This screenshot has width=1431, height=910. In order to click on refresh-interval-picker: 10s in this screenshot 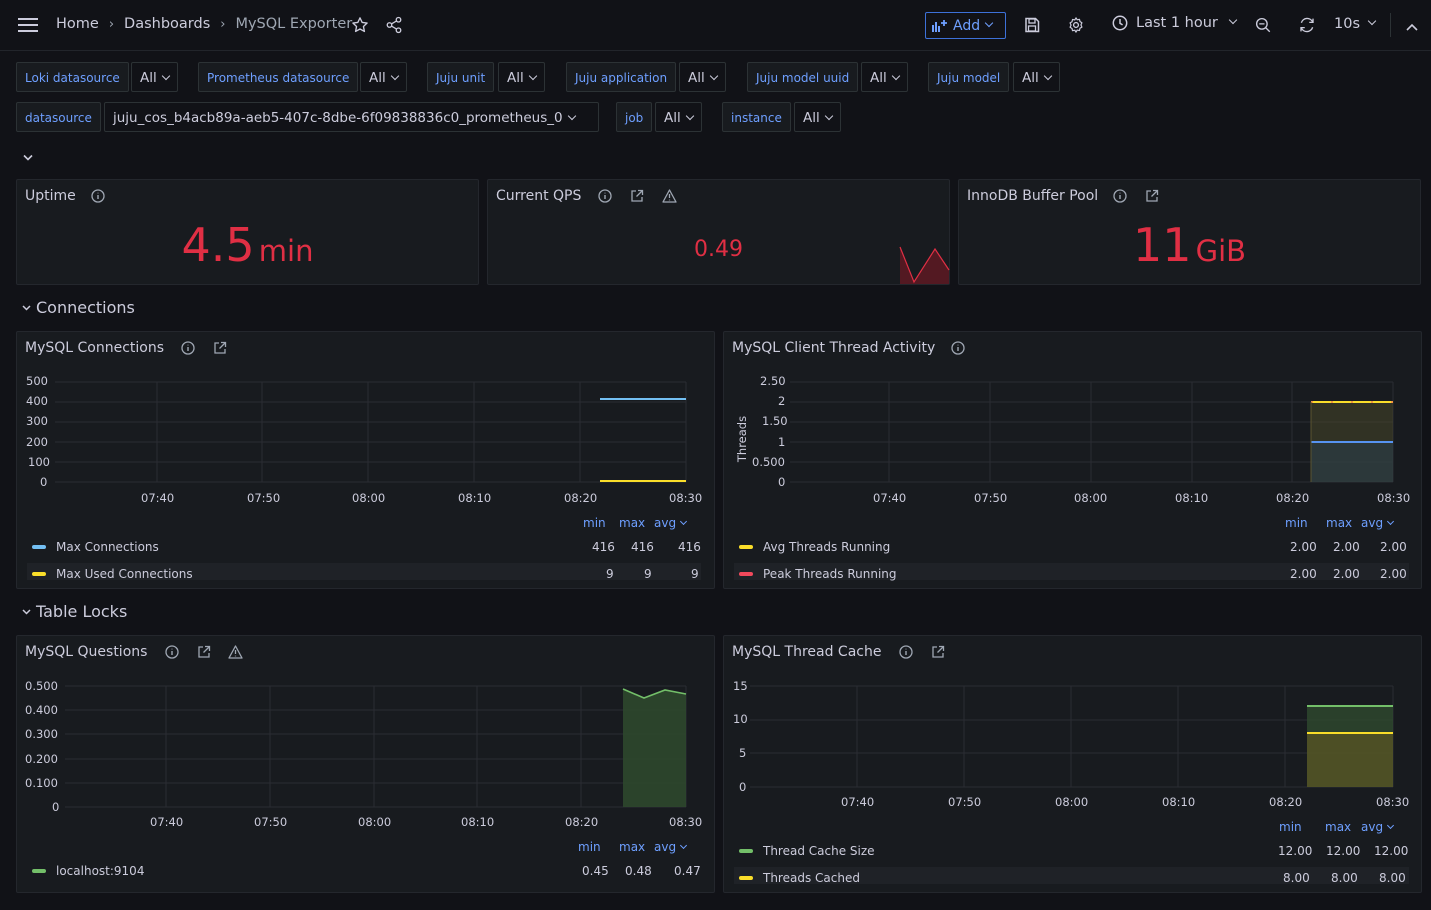, I will do `click(1355, 24)`.